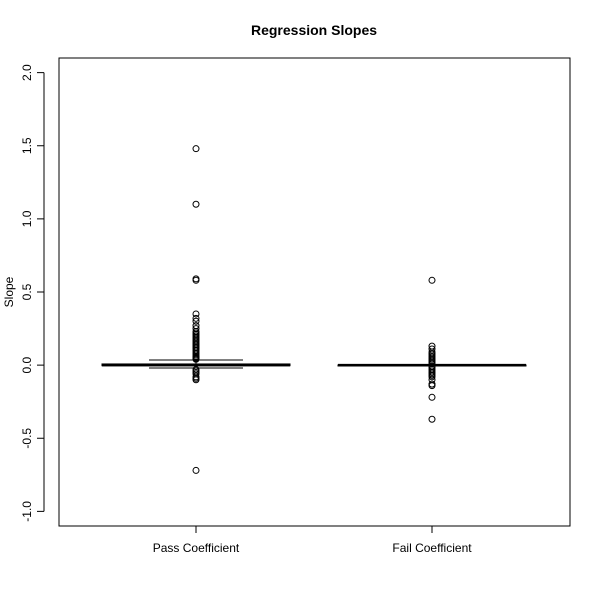 The width and height of the screenshot is (600, 600). I want to click on boxplot-fail-coefficient, so click(432, 349).